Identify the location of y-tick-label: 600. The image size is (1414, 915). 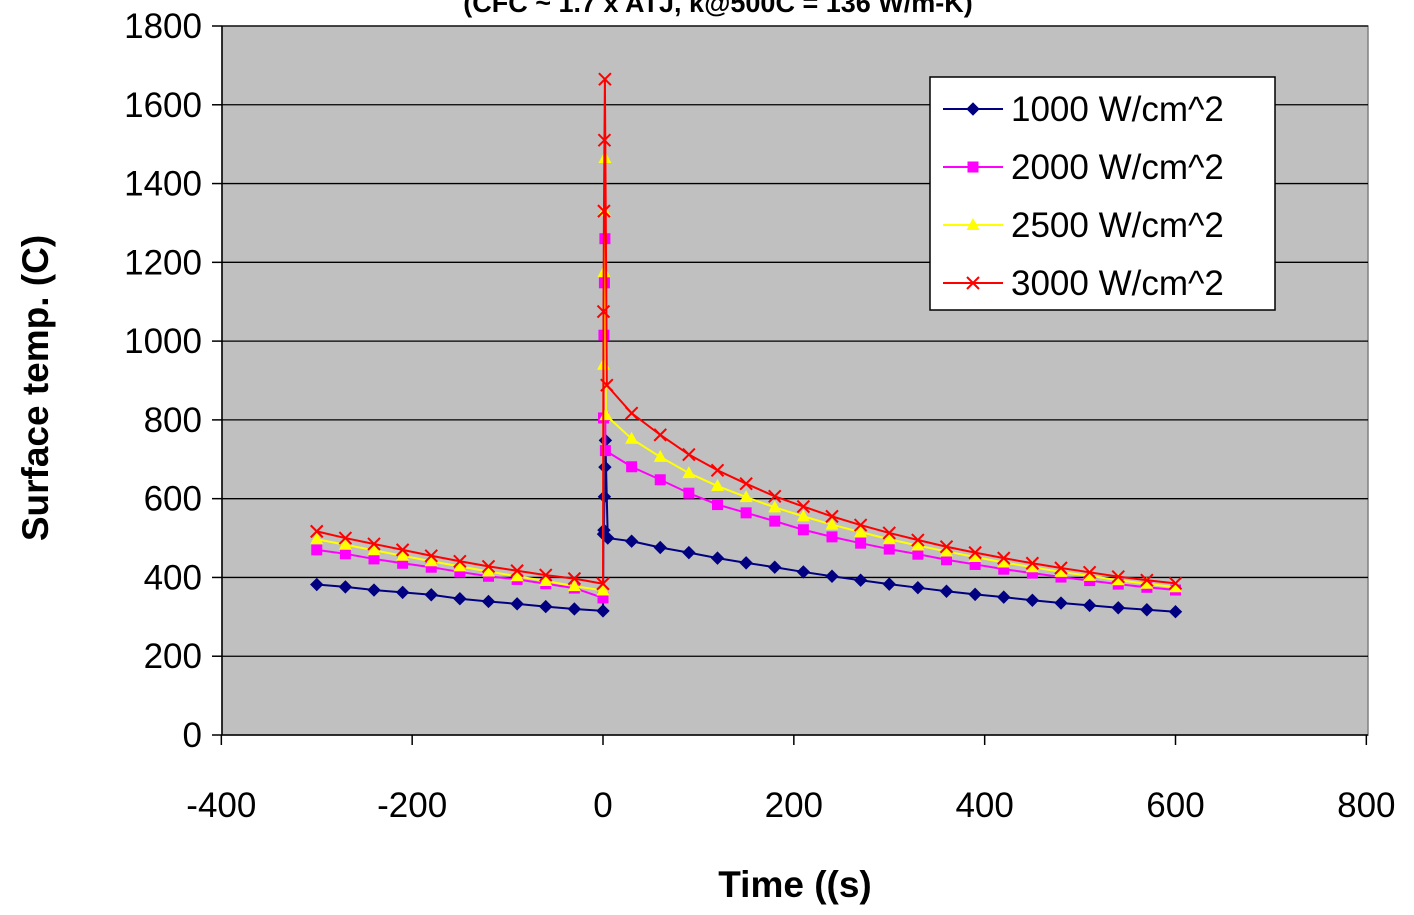
(173, 499).